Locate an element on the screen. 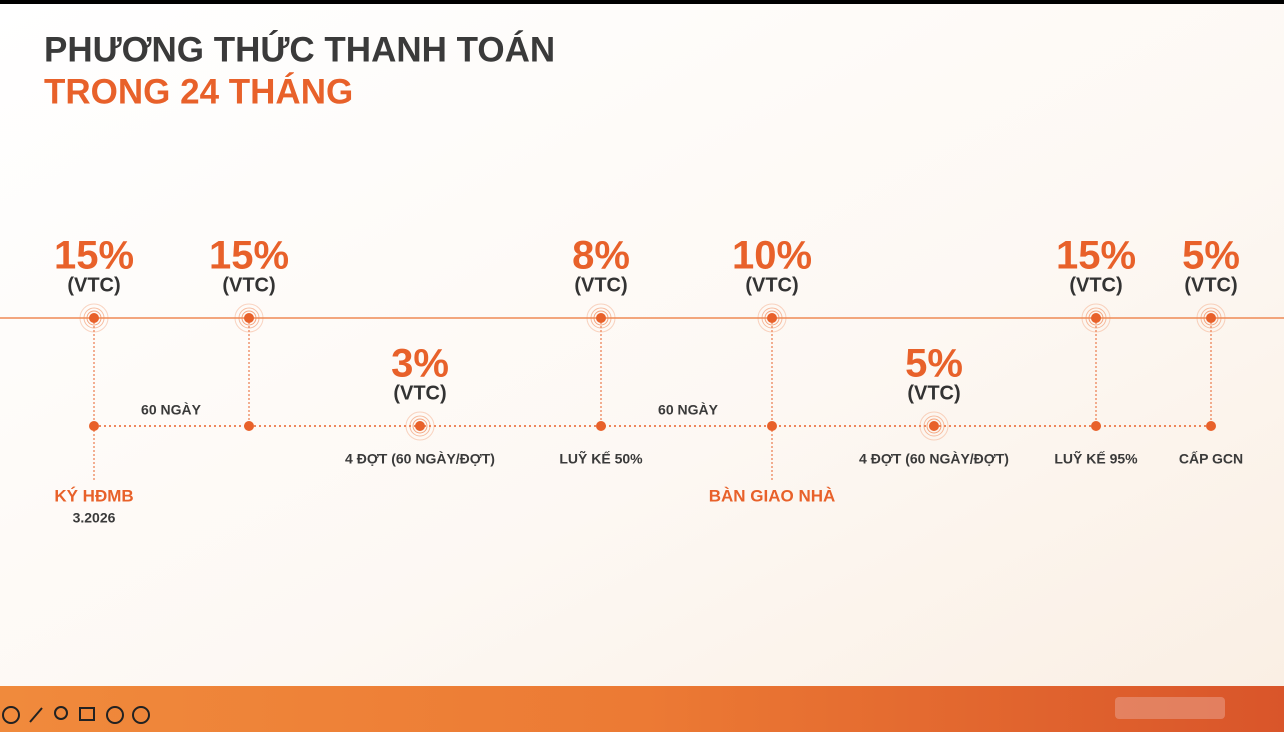 The image size is (1284, 732). zoom-button is located at coordinates (61, 713).